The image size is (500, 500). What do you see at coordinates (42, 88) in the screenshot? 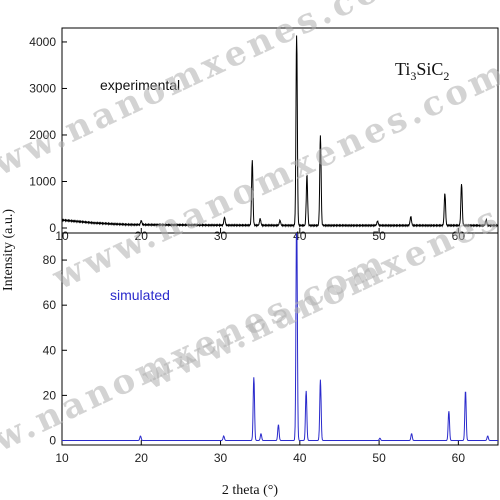
I see `y-tick-label: 3000` at bounding box center [42, 88].